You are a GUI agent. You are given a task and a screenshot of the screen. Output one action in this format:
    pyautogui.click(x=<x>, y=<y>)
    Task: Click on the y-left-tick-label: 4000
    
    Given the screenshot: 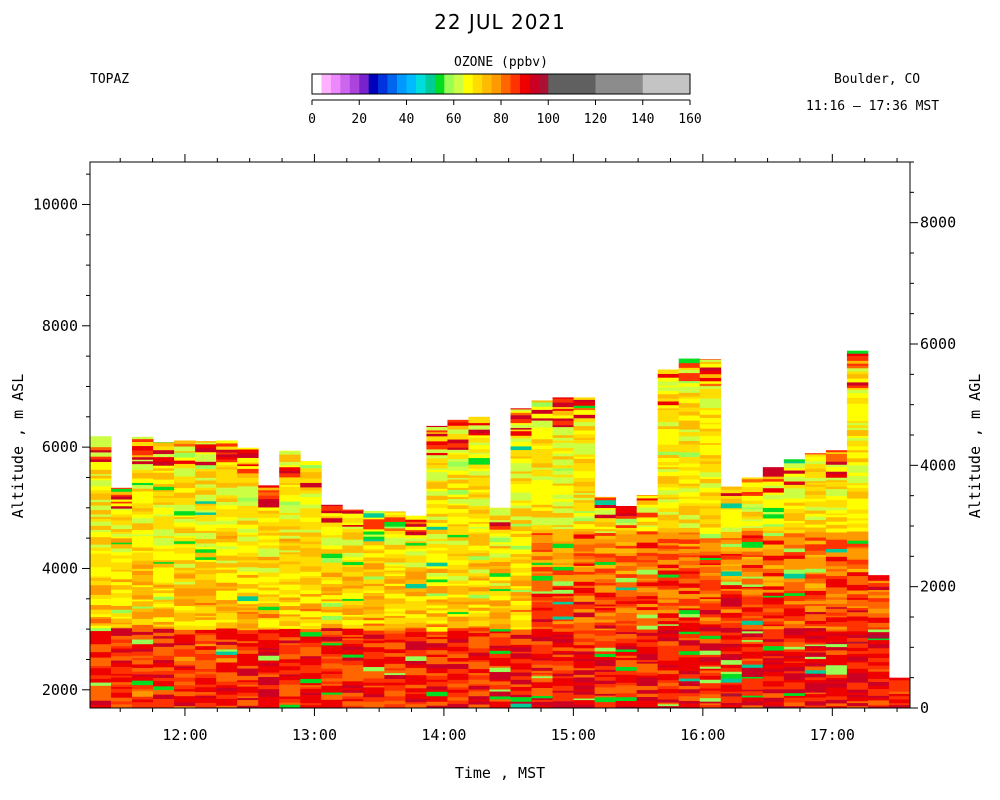 What is the action you would take?
    pyautogui.click(x=60, y=568)
    